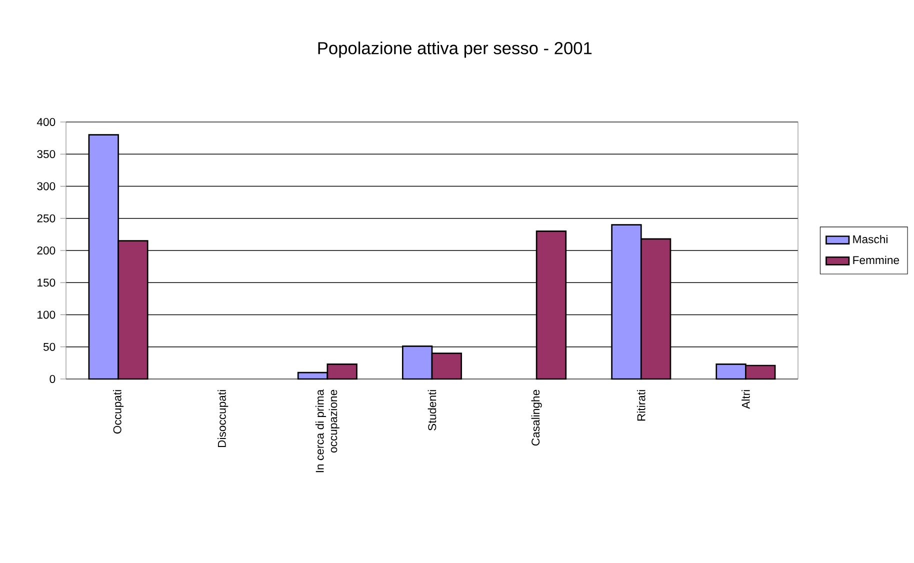 The image size is (914, 563). Describe the element at coordinates (46, 250) in the screenshot. I see `y-tick-label: 200` at that location.